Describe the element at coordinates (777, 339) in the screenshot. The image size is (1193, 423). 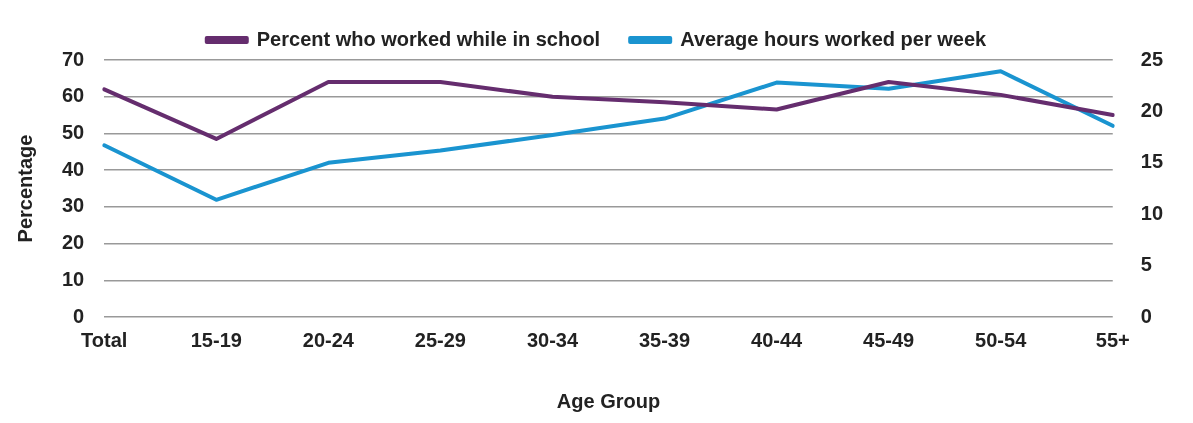
I see `x-tick-label: 40-44` at that location.